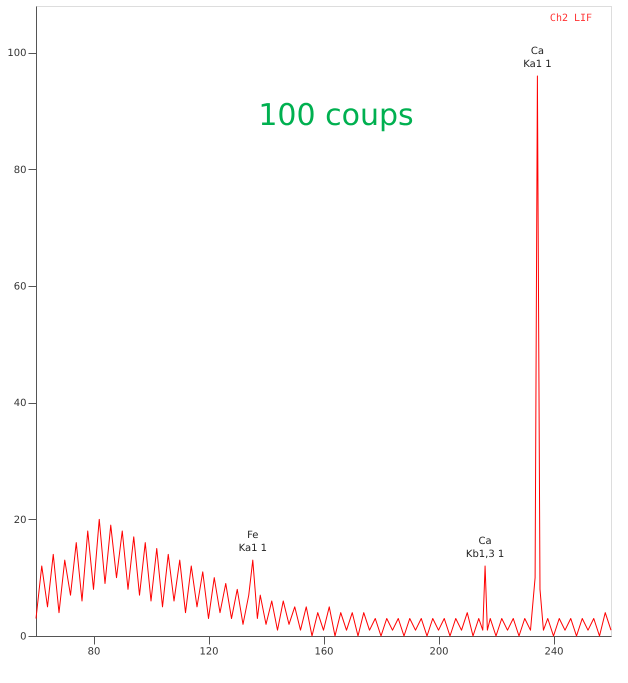 This screenshot has width=628, height=683. Describe the element at coordinates (439, 652) in the screenshot. I see `x-tick-label: 200` at that location.